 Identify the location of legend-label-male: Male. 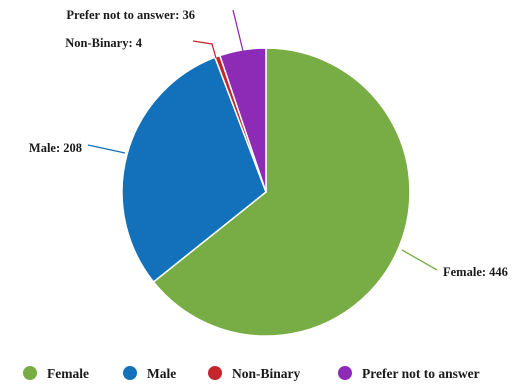
(161, 373).